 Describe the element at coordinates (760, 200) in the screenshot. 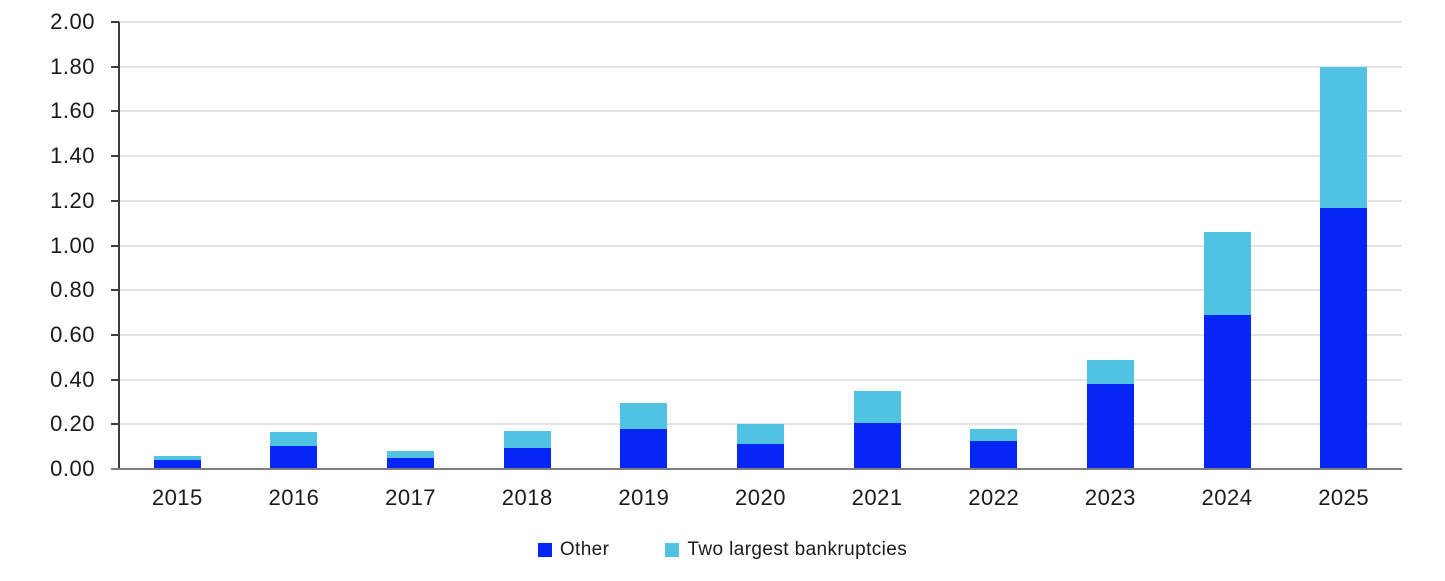

I see `gridline-1.20` at that location.